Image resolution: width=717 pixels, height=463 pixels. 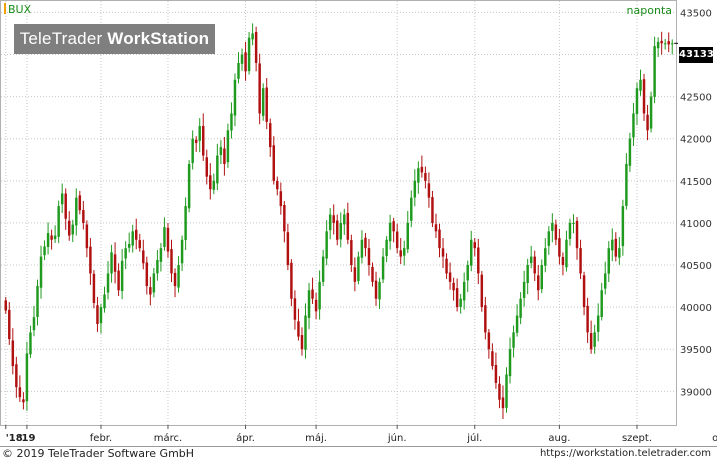 I want to click on y-tick-label: 42500, so click(x=696, y=98).